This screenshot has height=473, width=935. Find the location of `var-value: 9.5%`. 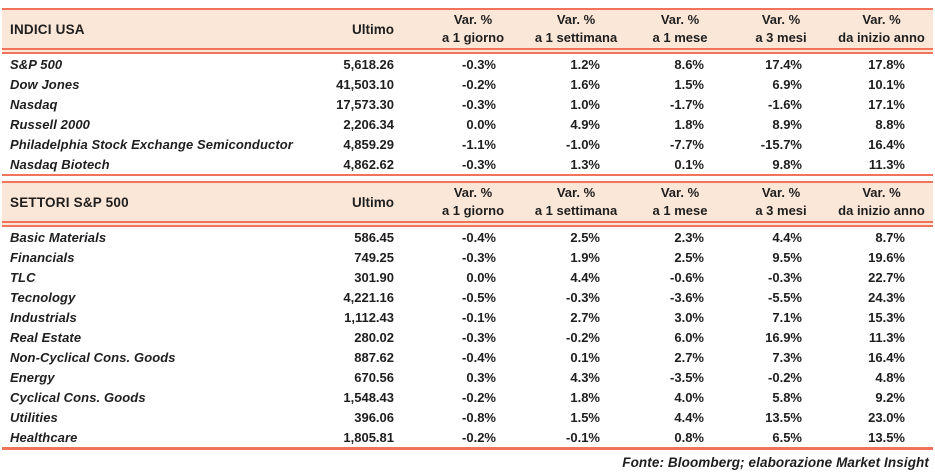

var-value: 9.5% is located at coordinates (787, 257).